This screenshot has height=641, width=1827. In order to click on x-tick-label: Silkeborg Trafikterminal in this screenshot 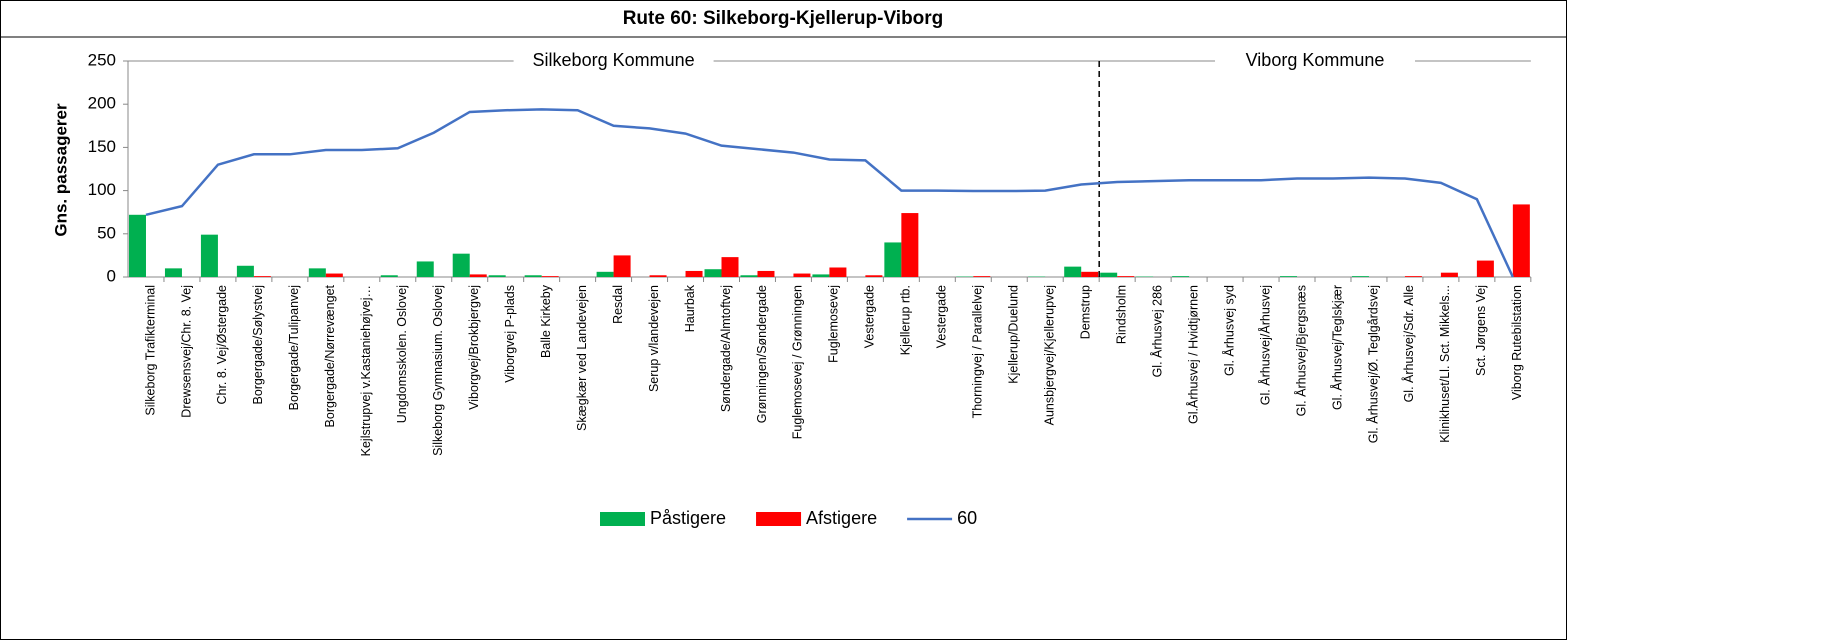, I will do `click(150, 350)`.